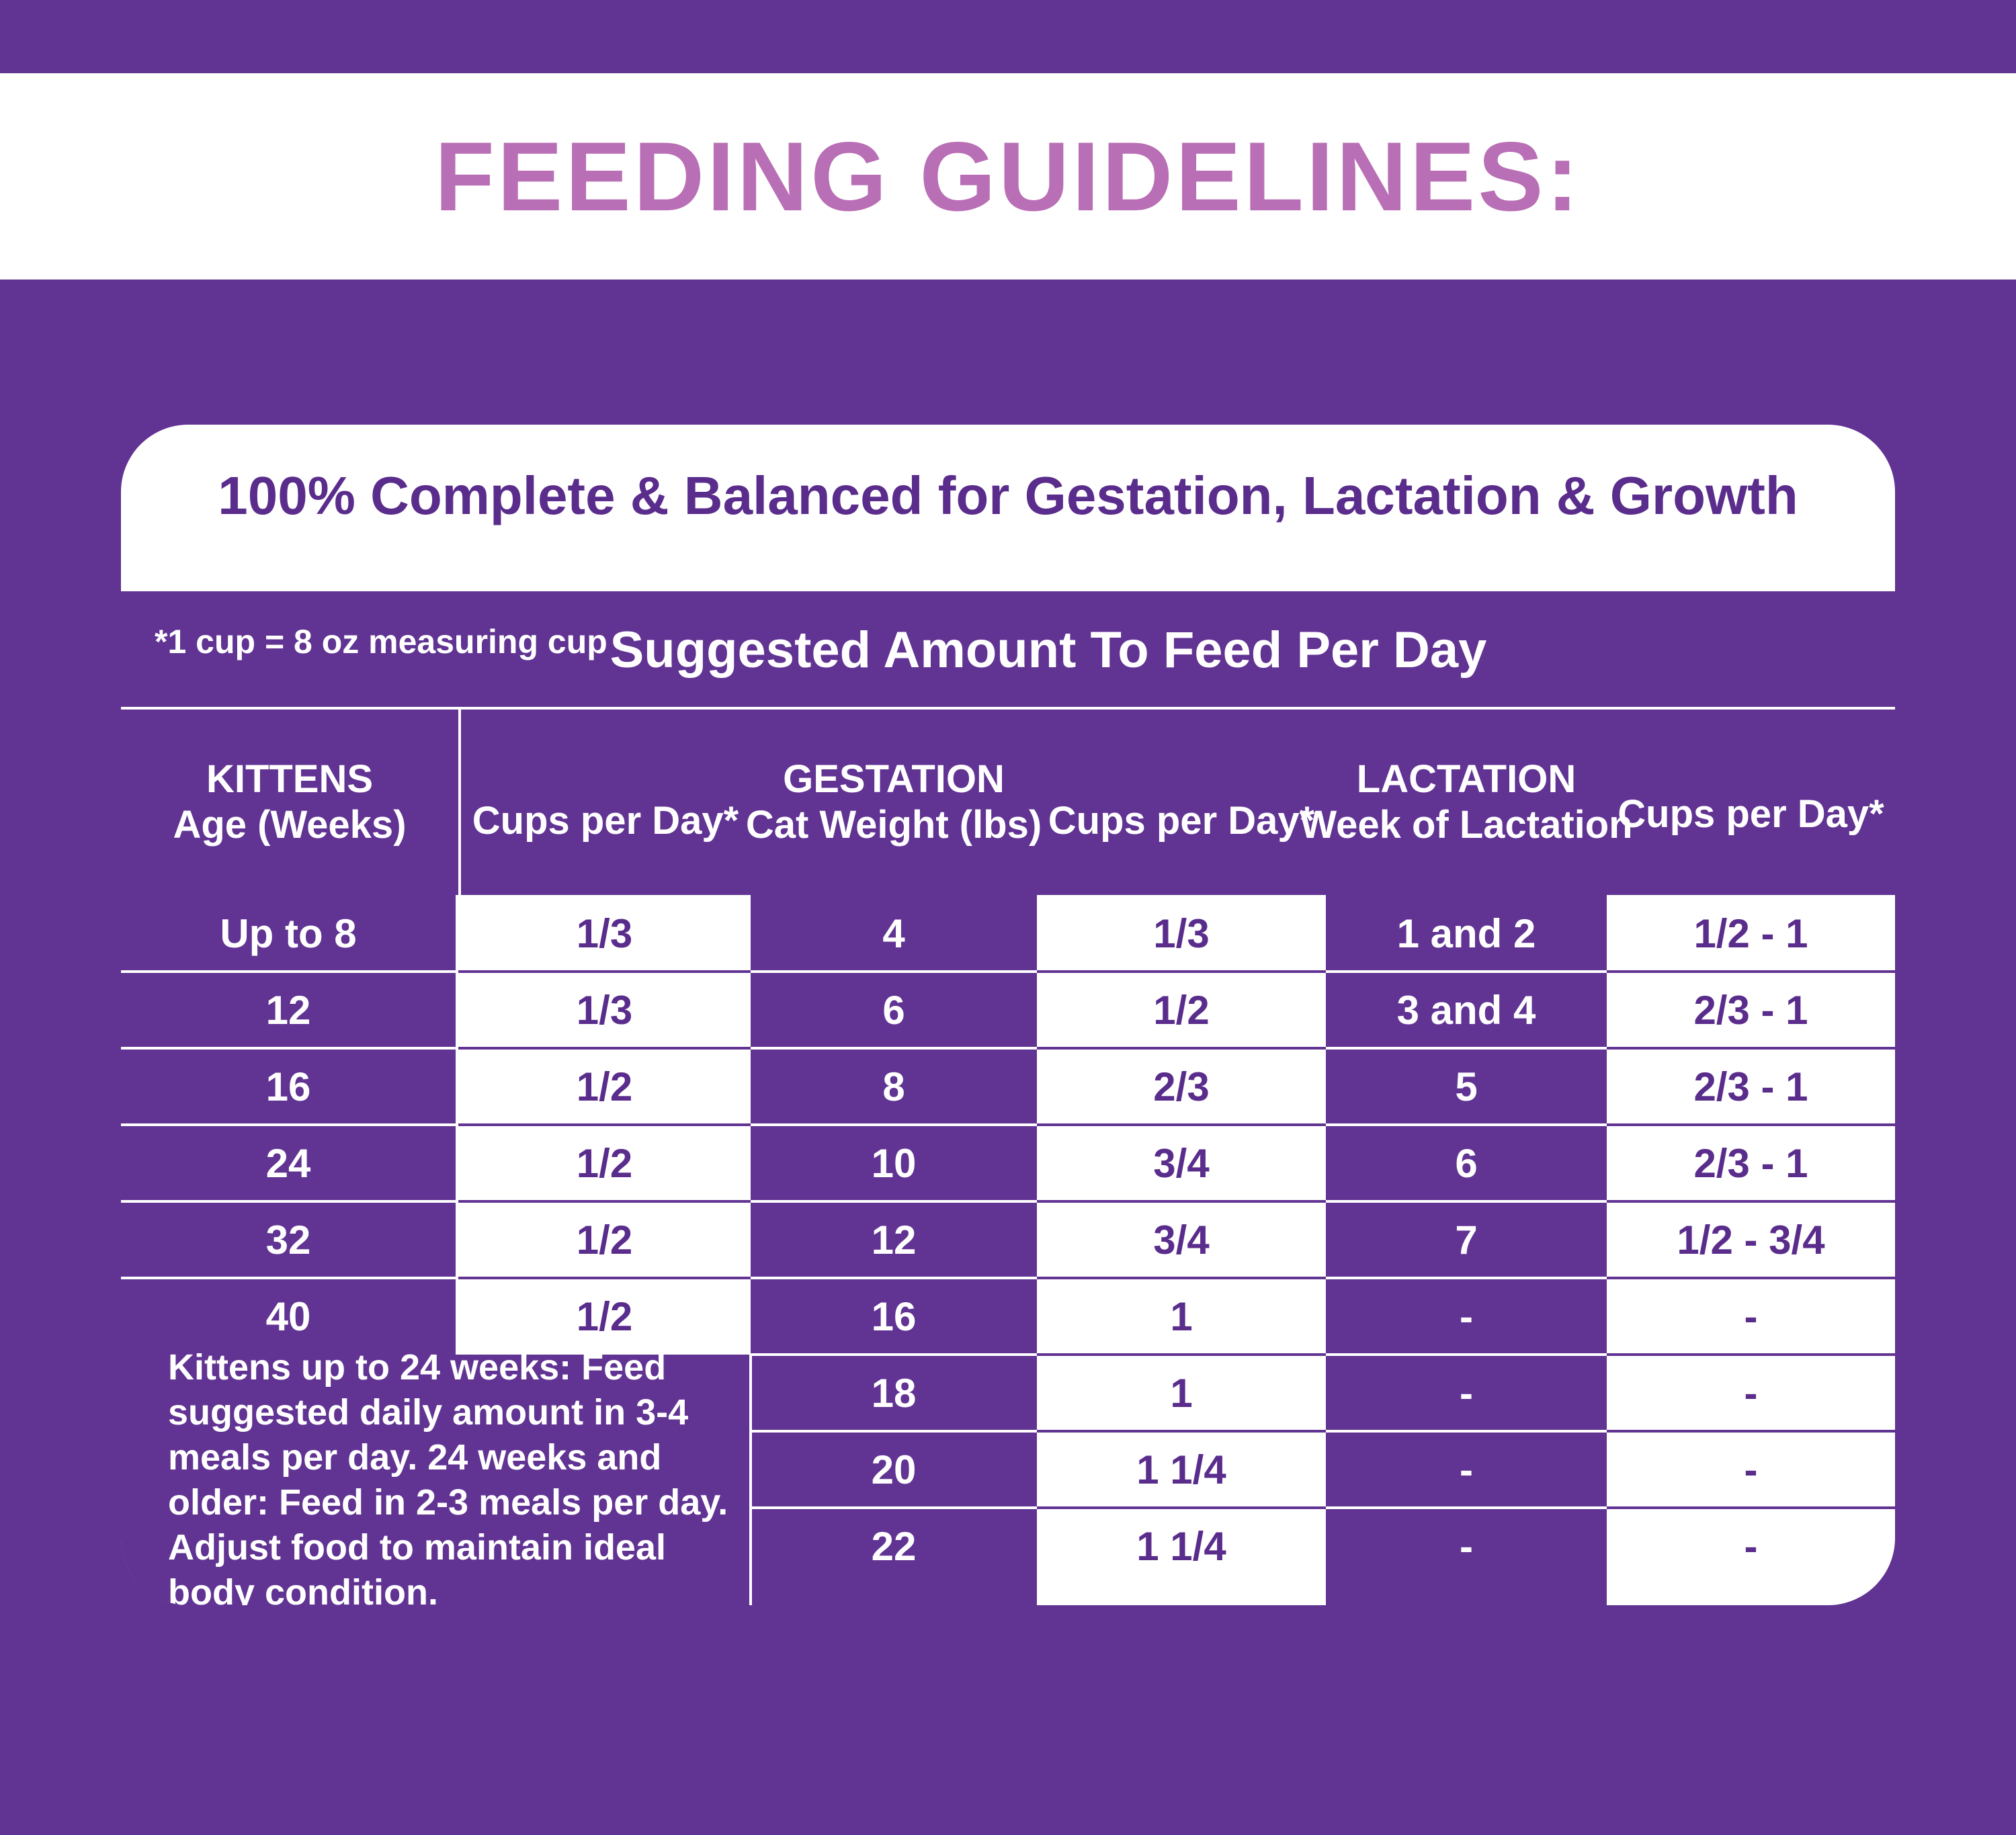 The image size is (2016, 1835). I want to click on gestation-weight-cell: 20, so click(894, 1469).